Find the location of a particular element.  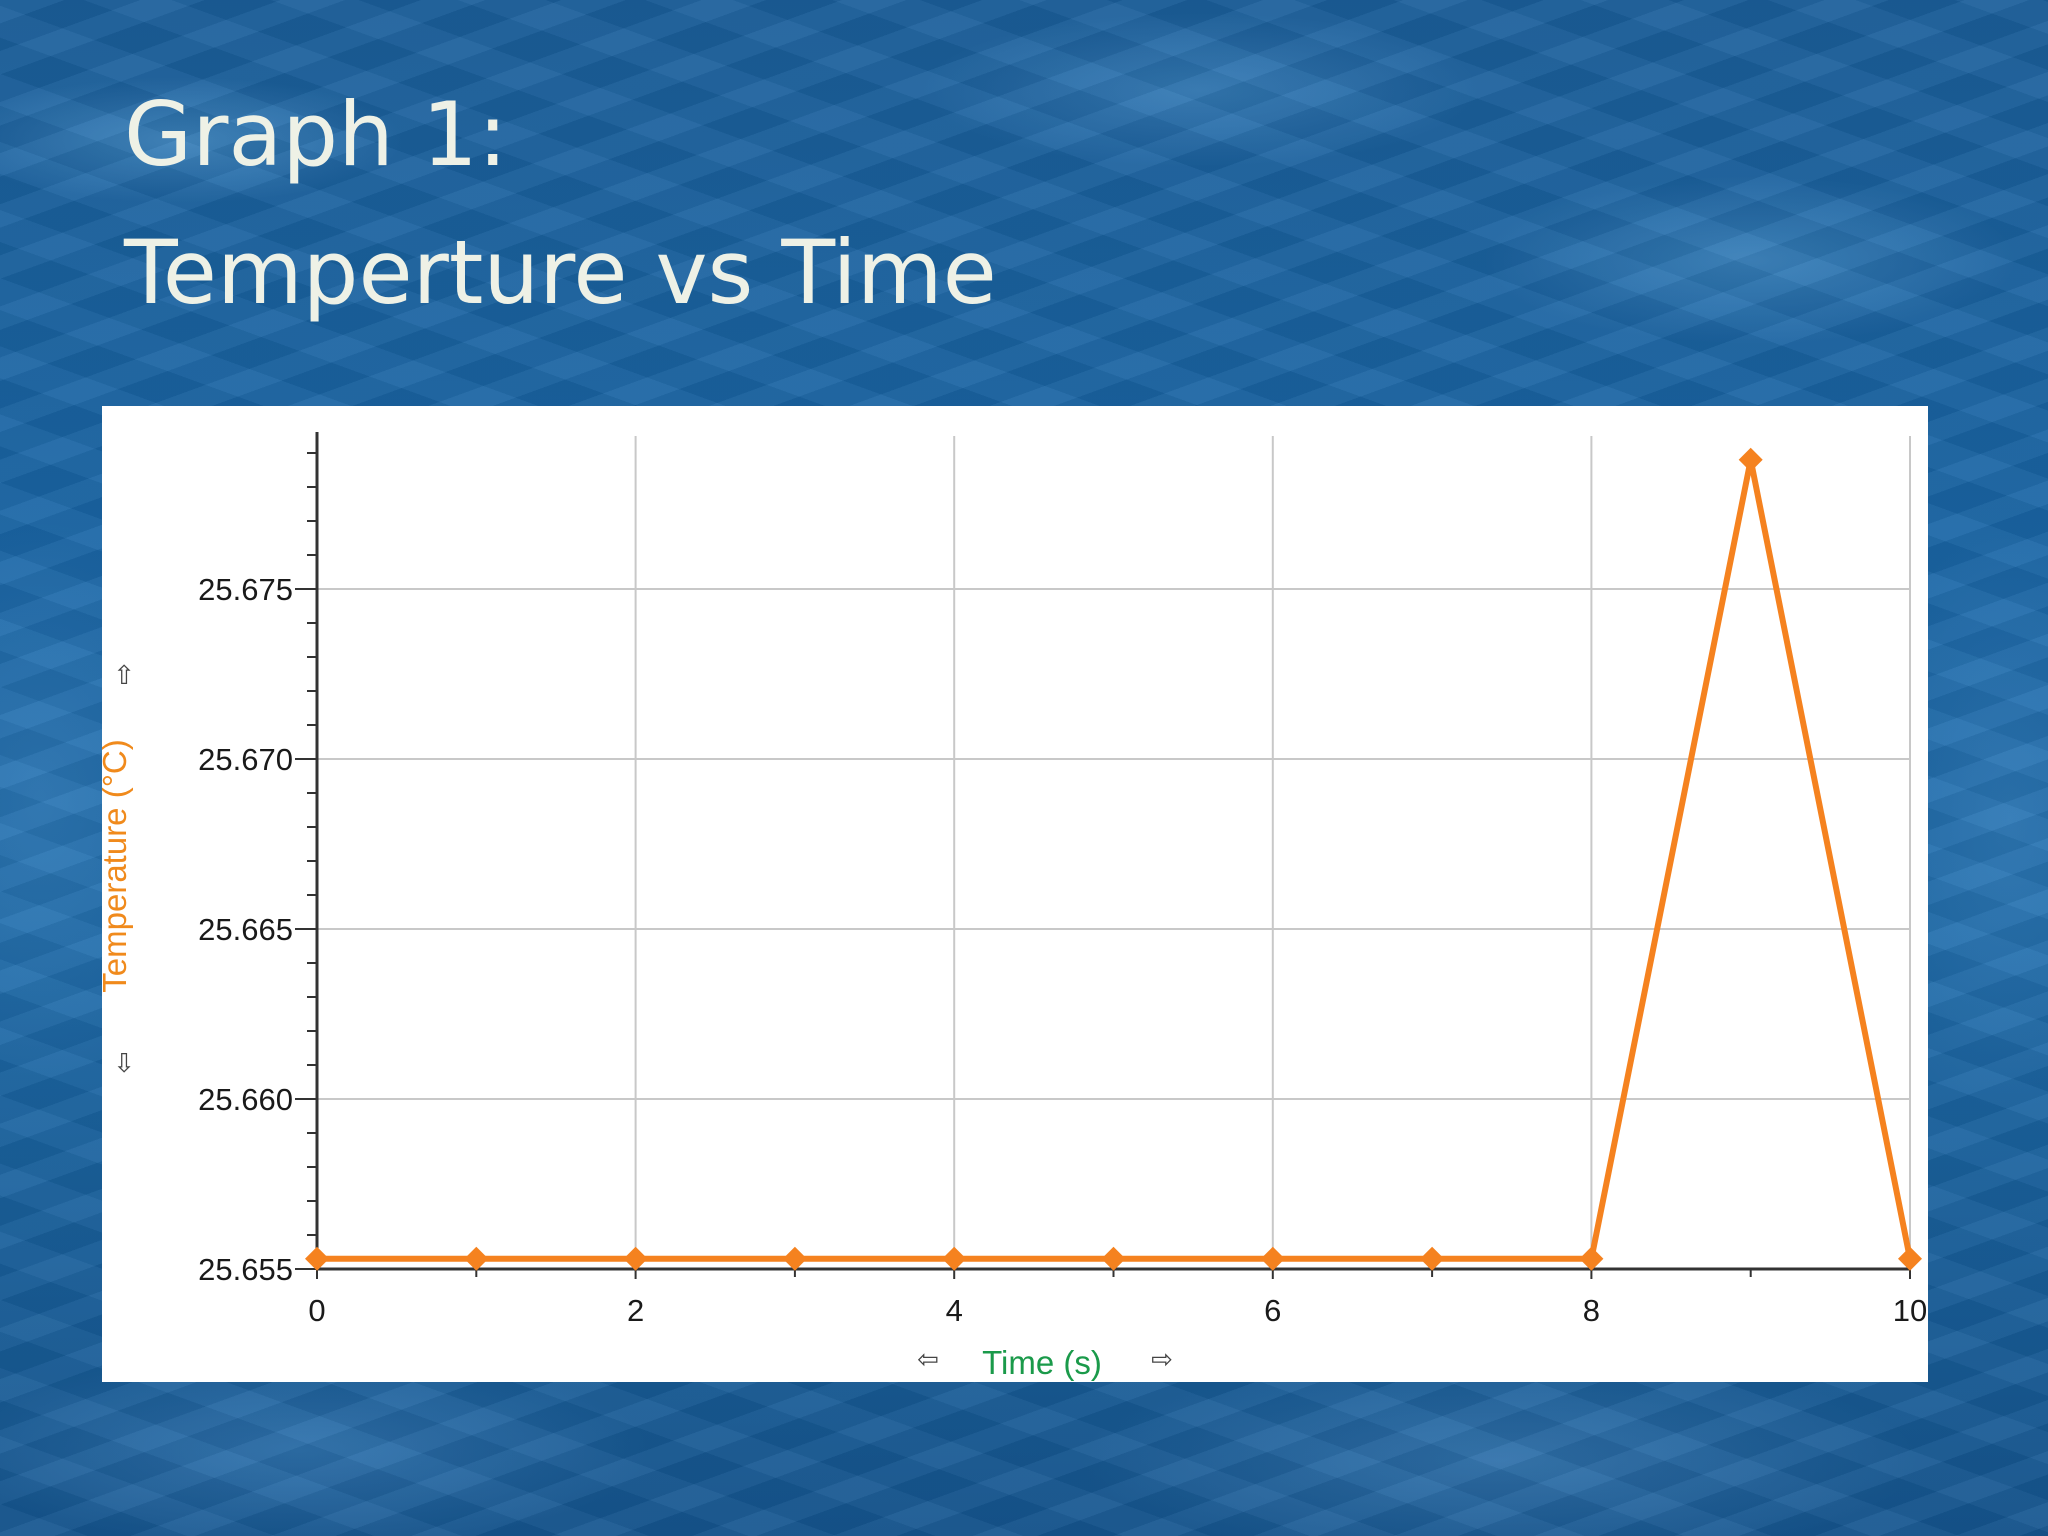

y-tick-label: 25.675 is located at coordinates (245, 589).